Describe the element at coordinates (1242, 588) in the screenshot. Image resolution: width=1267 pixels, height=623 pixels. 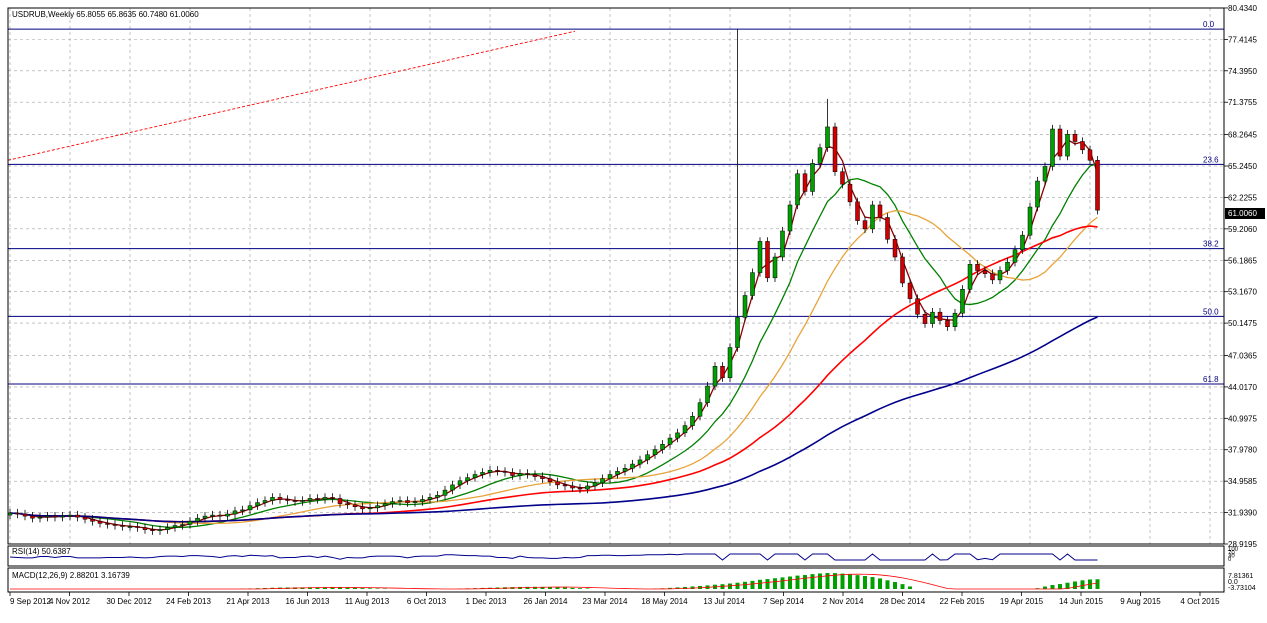
I see `macd-scale-label: -3.73104` at that location.